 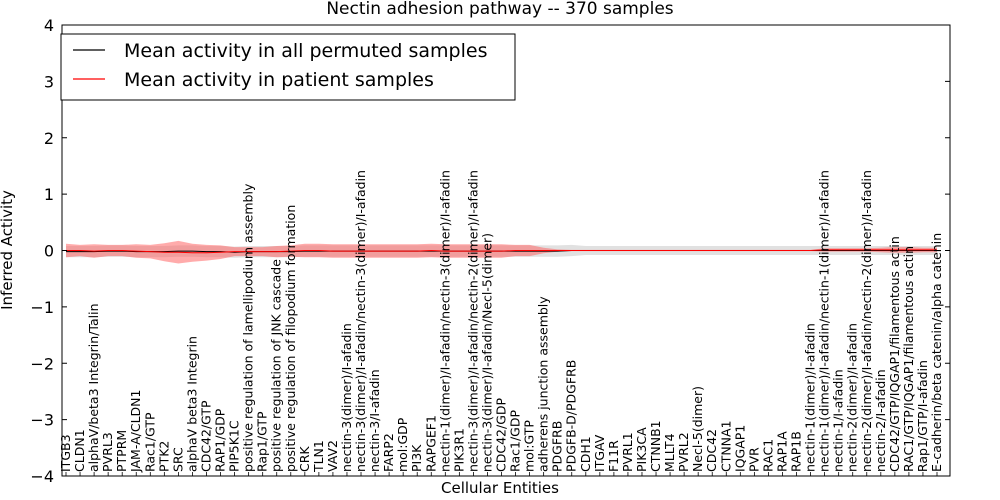 I want to click on x-tick-label: F11R, so click(x=613, y=456).